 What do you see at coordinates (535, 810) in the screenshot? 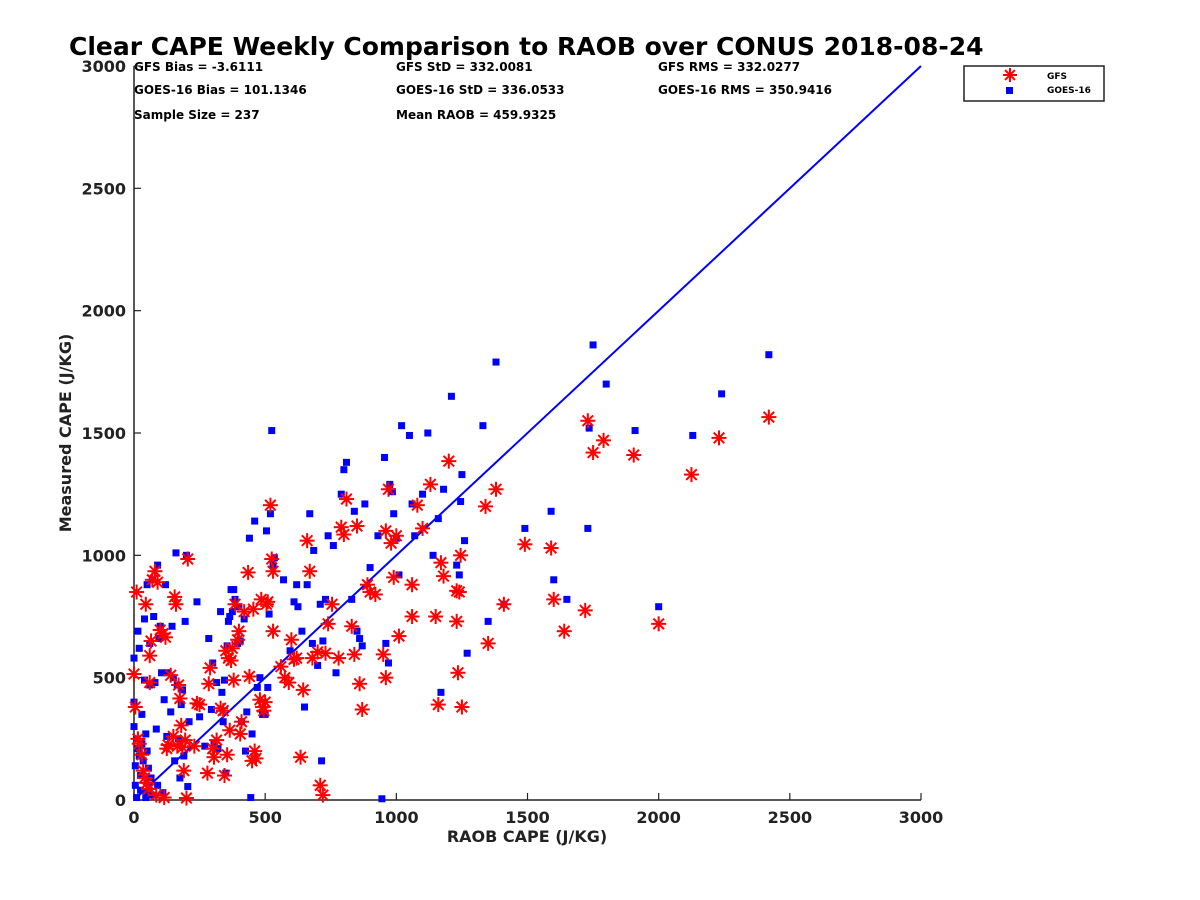
I see `x-ticks: 0 500 1000 1500 2000 2500 3000` at bounding box center [535, 810].